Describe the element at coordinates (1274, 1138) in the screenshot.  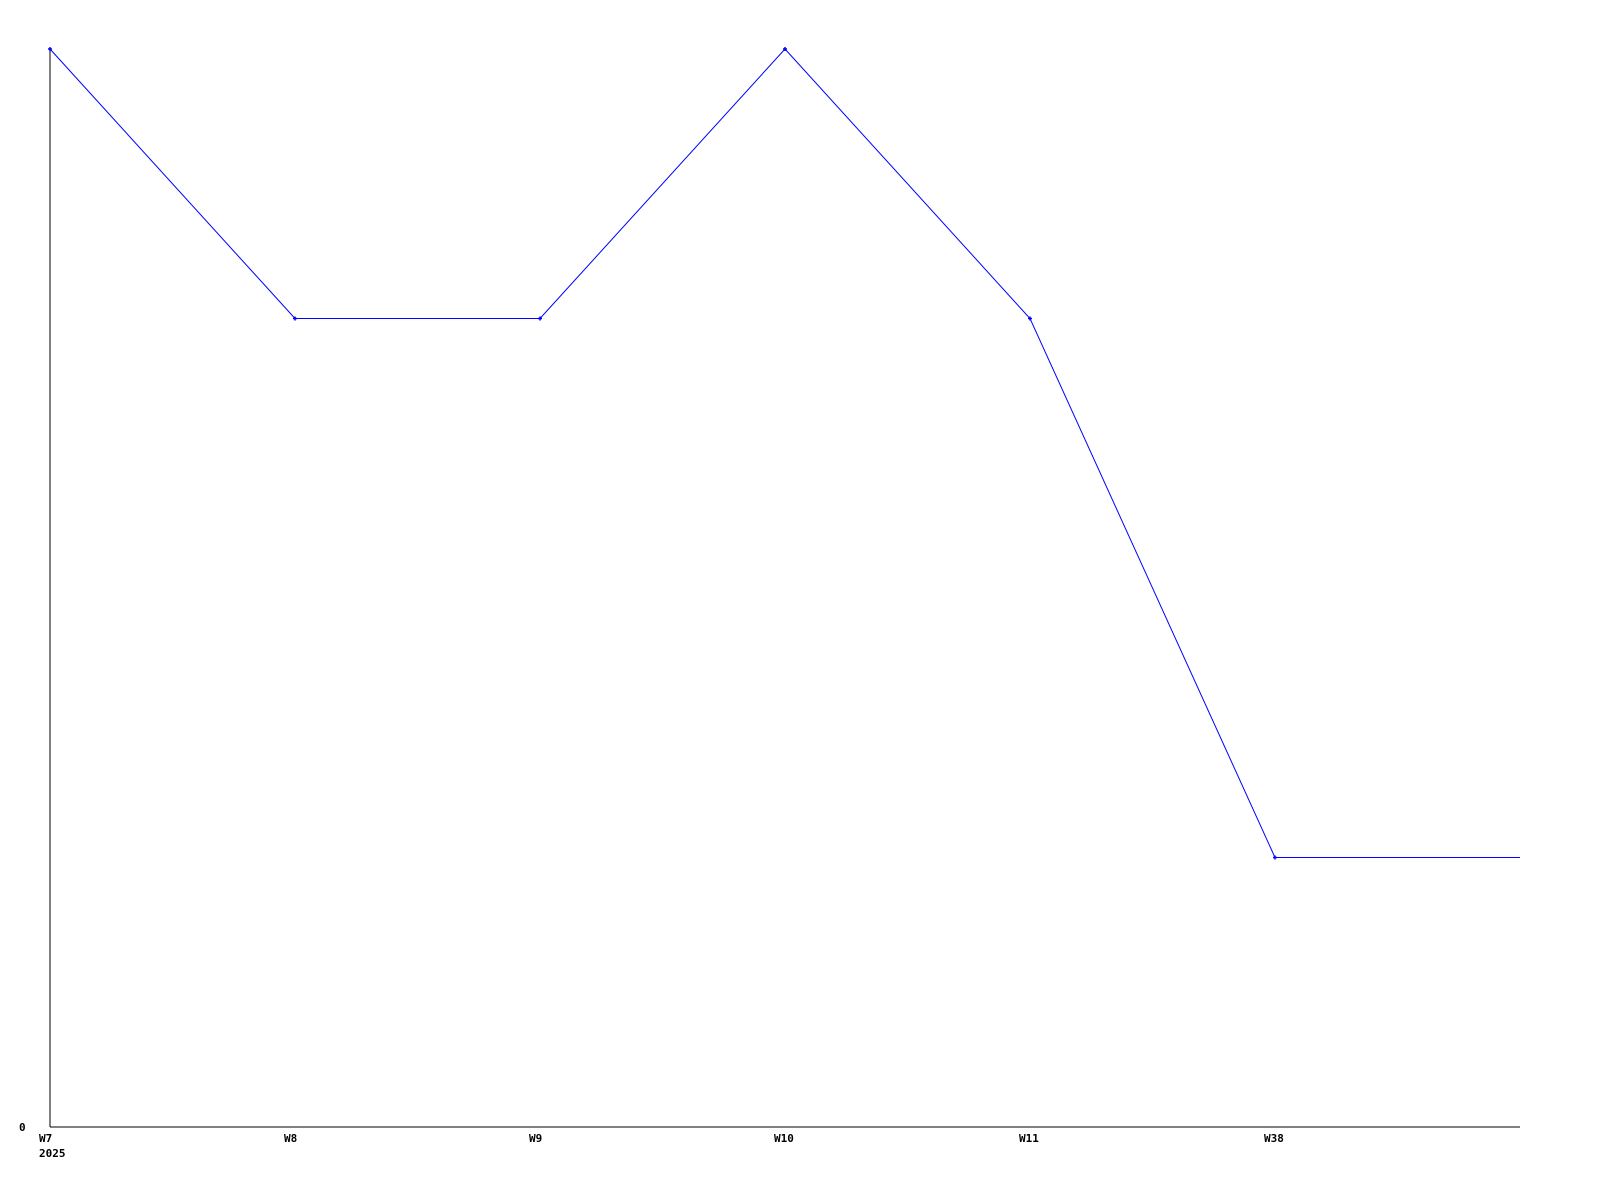
I see `x-tick-label: W38` at that location.